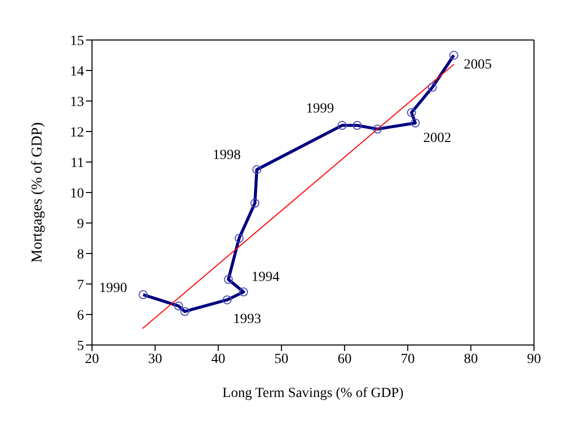 The height and width of the screenshot is (425, 563). I want to click on y-tick-label: 10, so click(77, 194).